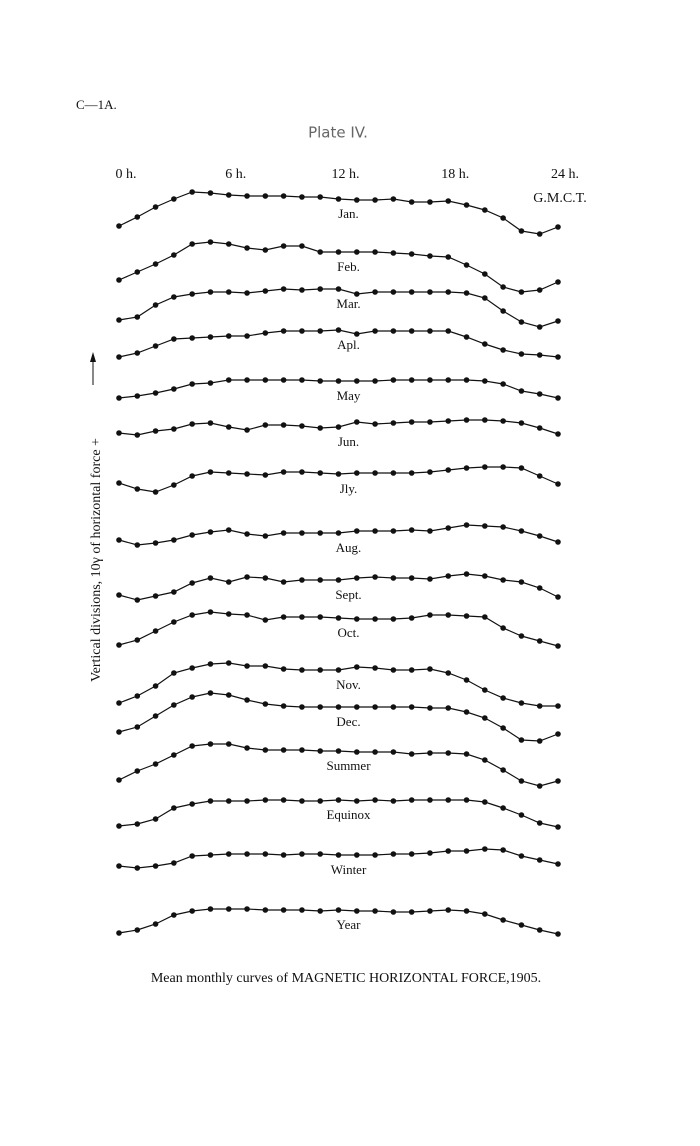 This screenshot has width=700, height=1146. Describe the element at coordinates (348, 814) in the screenshot. I see `curve-label: Equinox` at that location.